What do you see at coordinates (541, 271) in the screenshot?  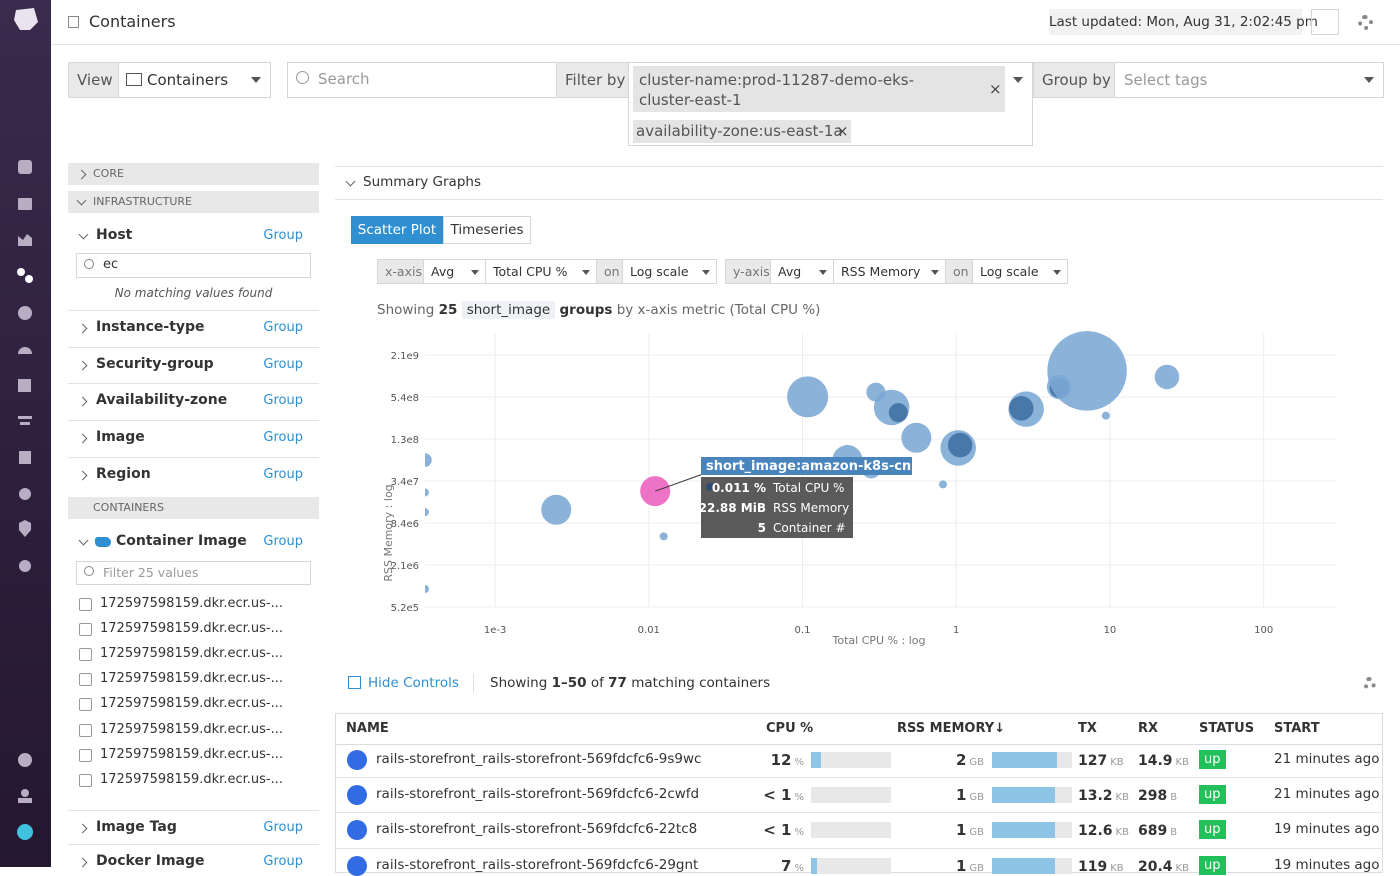 I see `axis-control: Total CPU %` at bounding box center [541, 271].